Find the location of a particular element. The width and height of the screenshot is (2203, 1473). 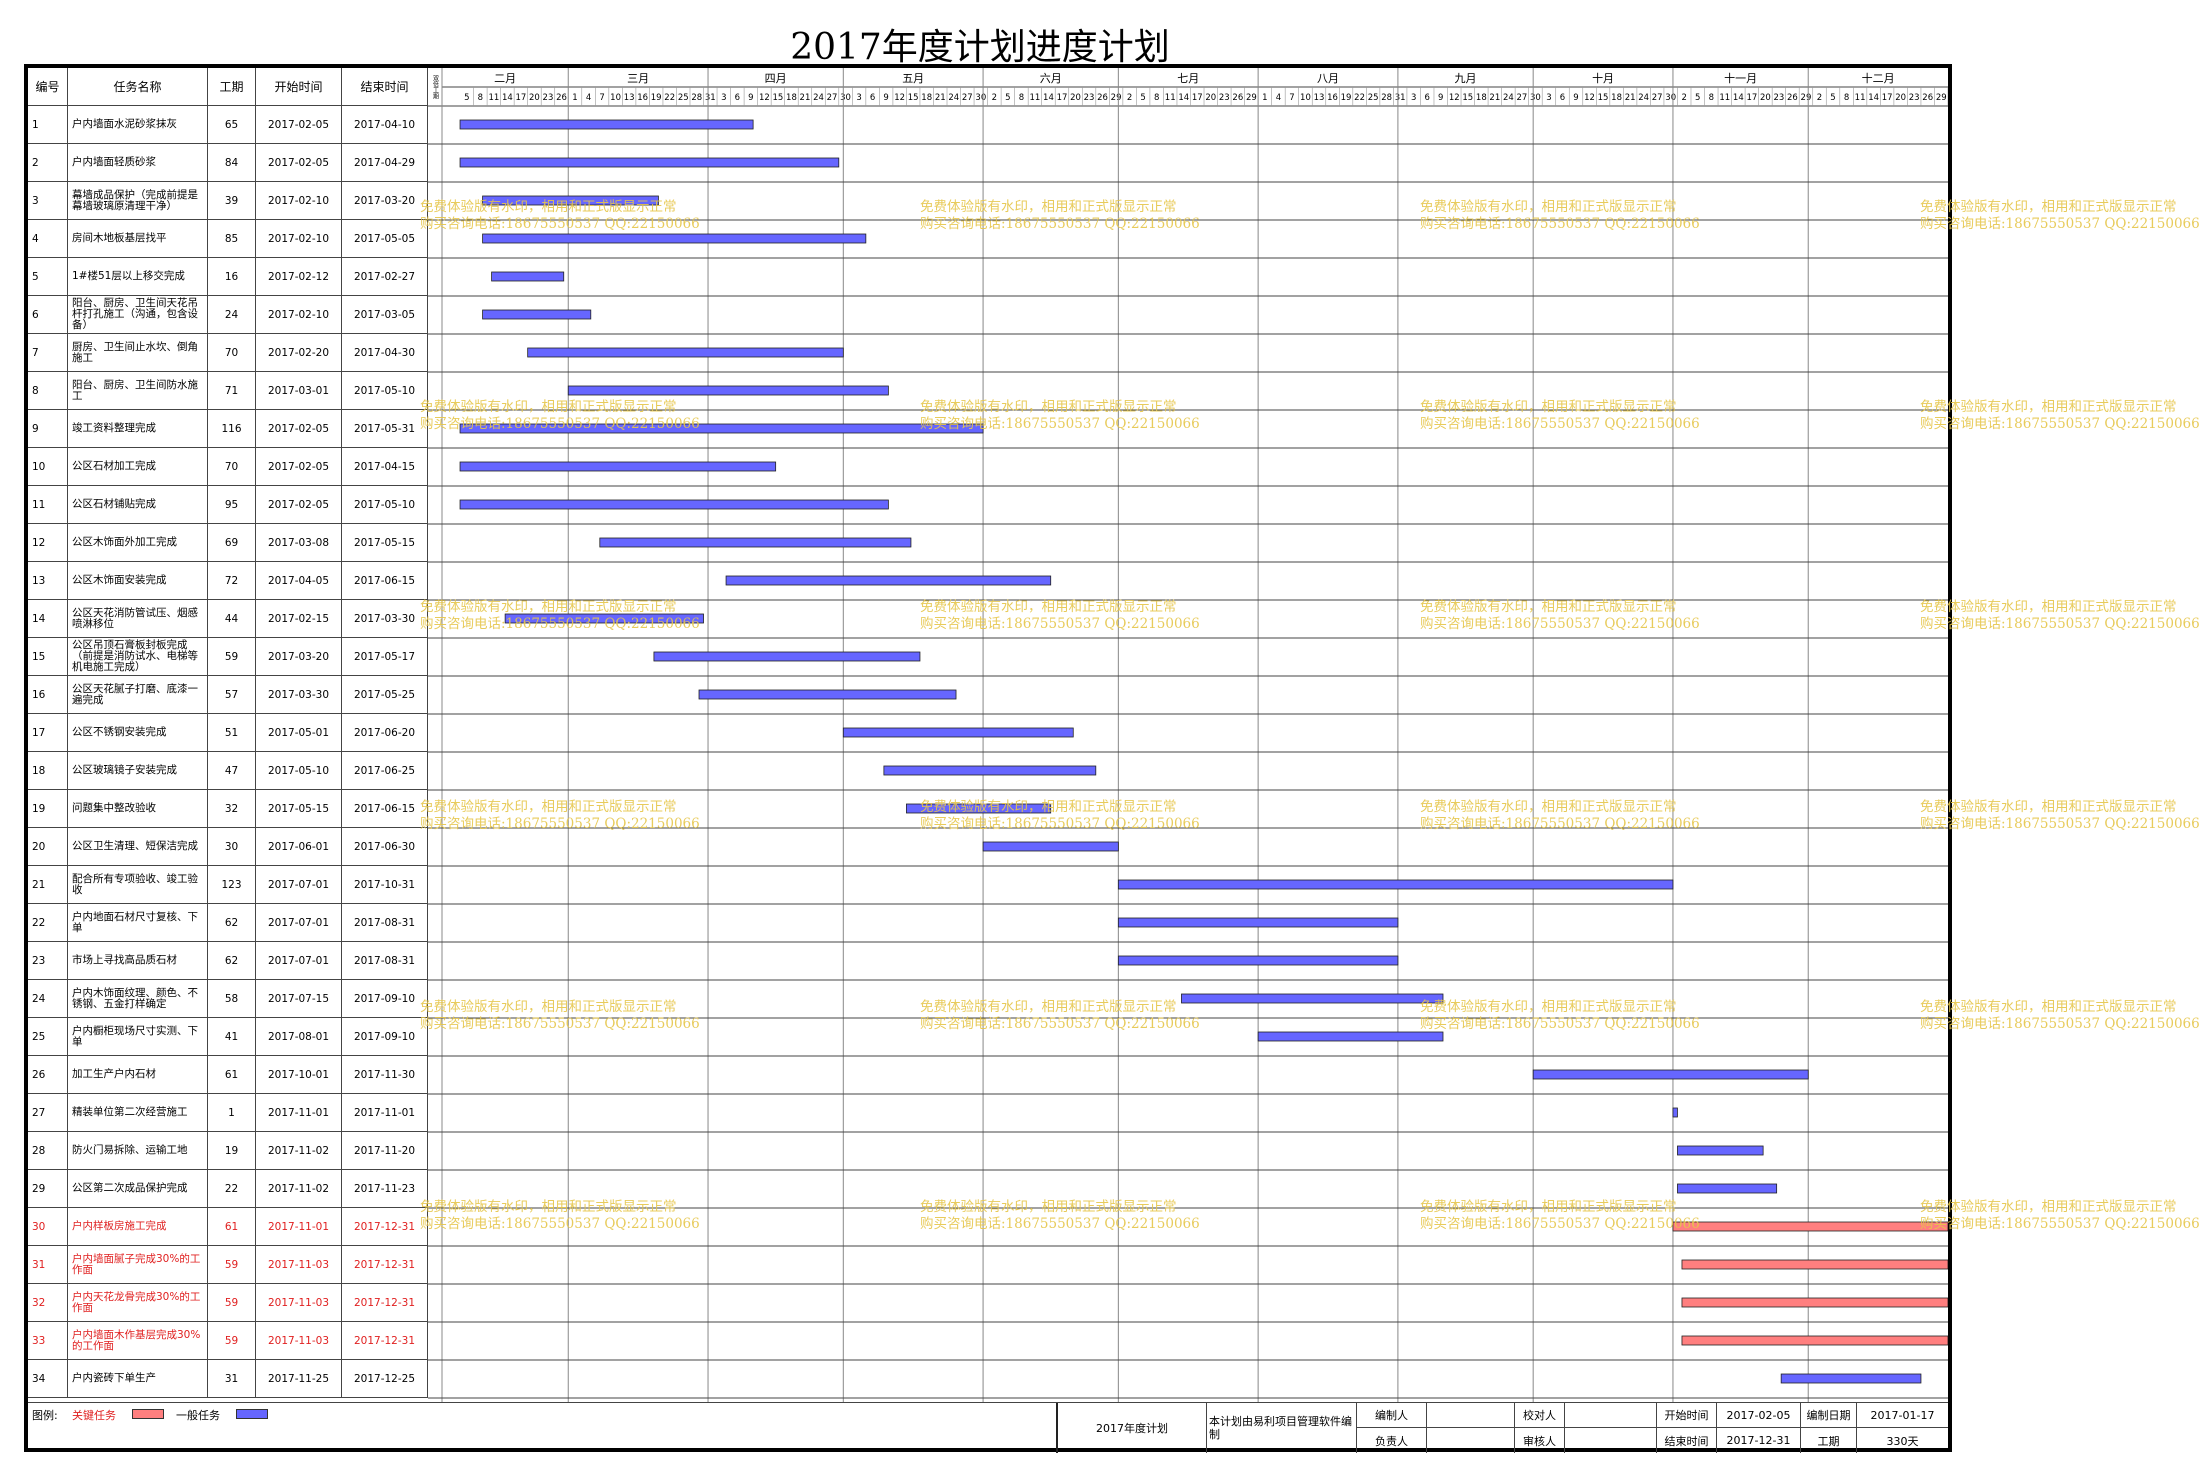

task-end-cell: 2017-12-25 is located at coordinates (385, 1379).